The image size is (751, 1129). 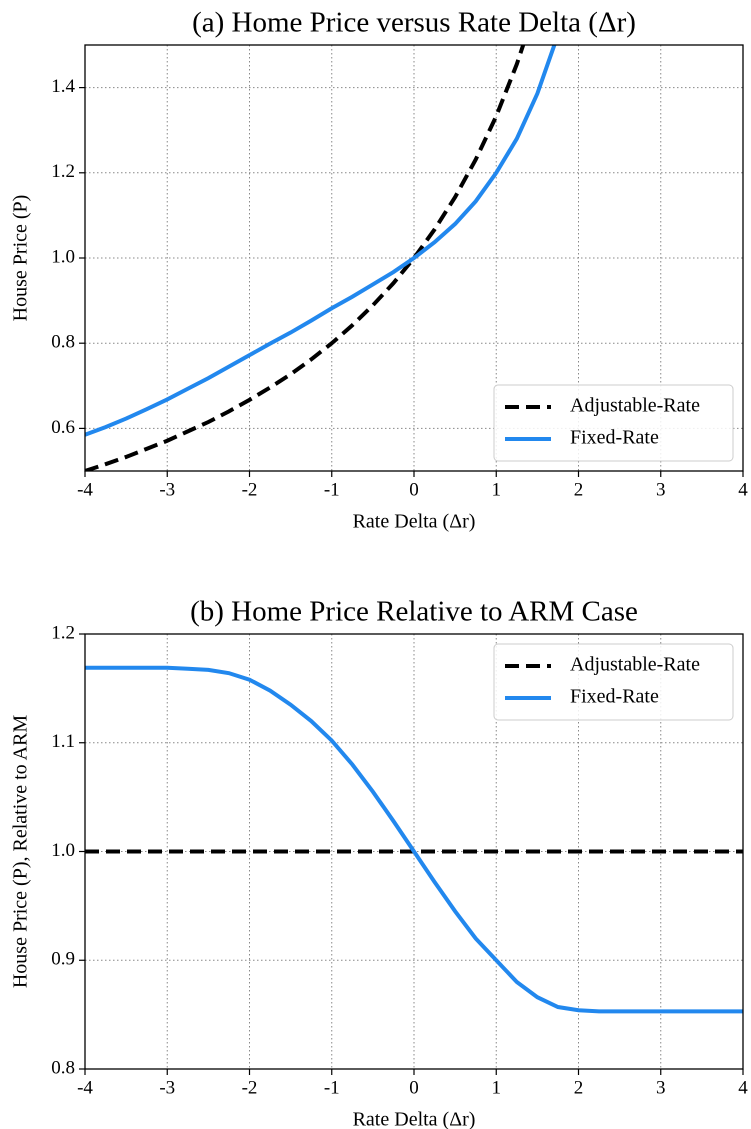 I want to click on chart-title: (b) Home Price Relative to ARM Case, so click(x=414, y=612).